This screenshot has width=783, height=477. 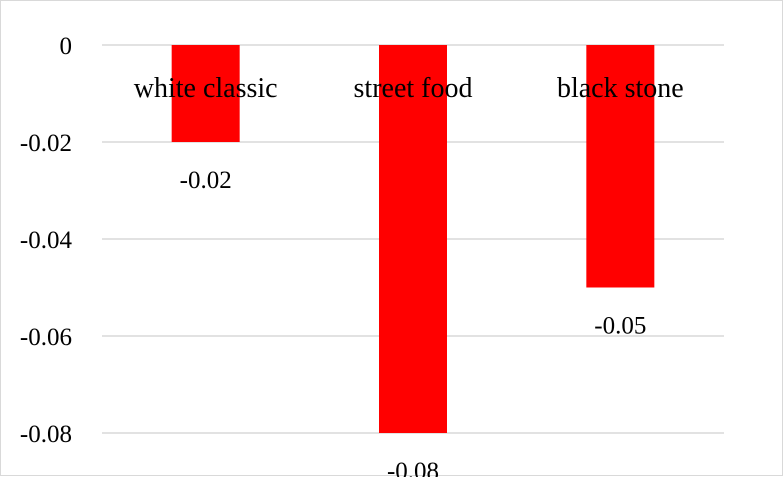 What do you see at coordinates (46, 143) in the screenshot?
I see `y-tick-label: -0.02` at bounding box center [46, 143].